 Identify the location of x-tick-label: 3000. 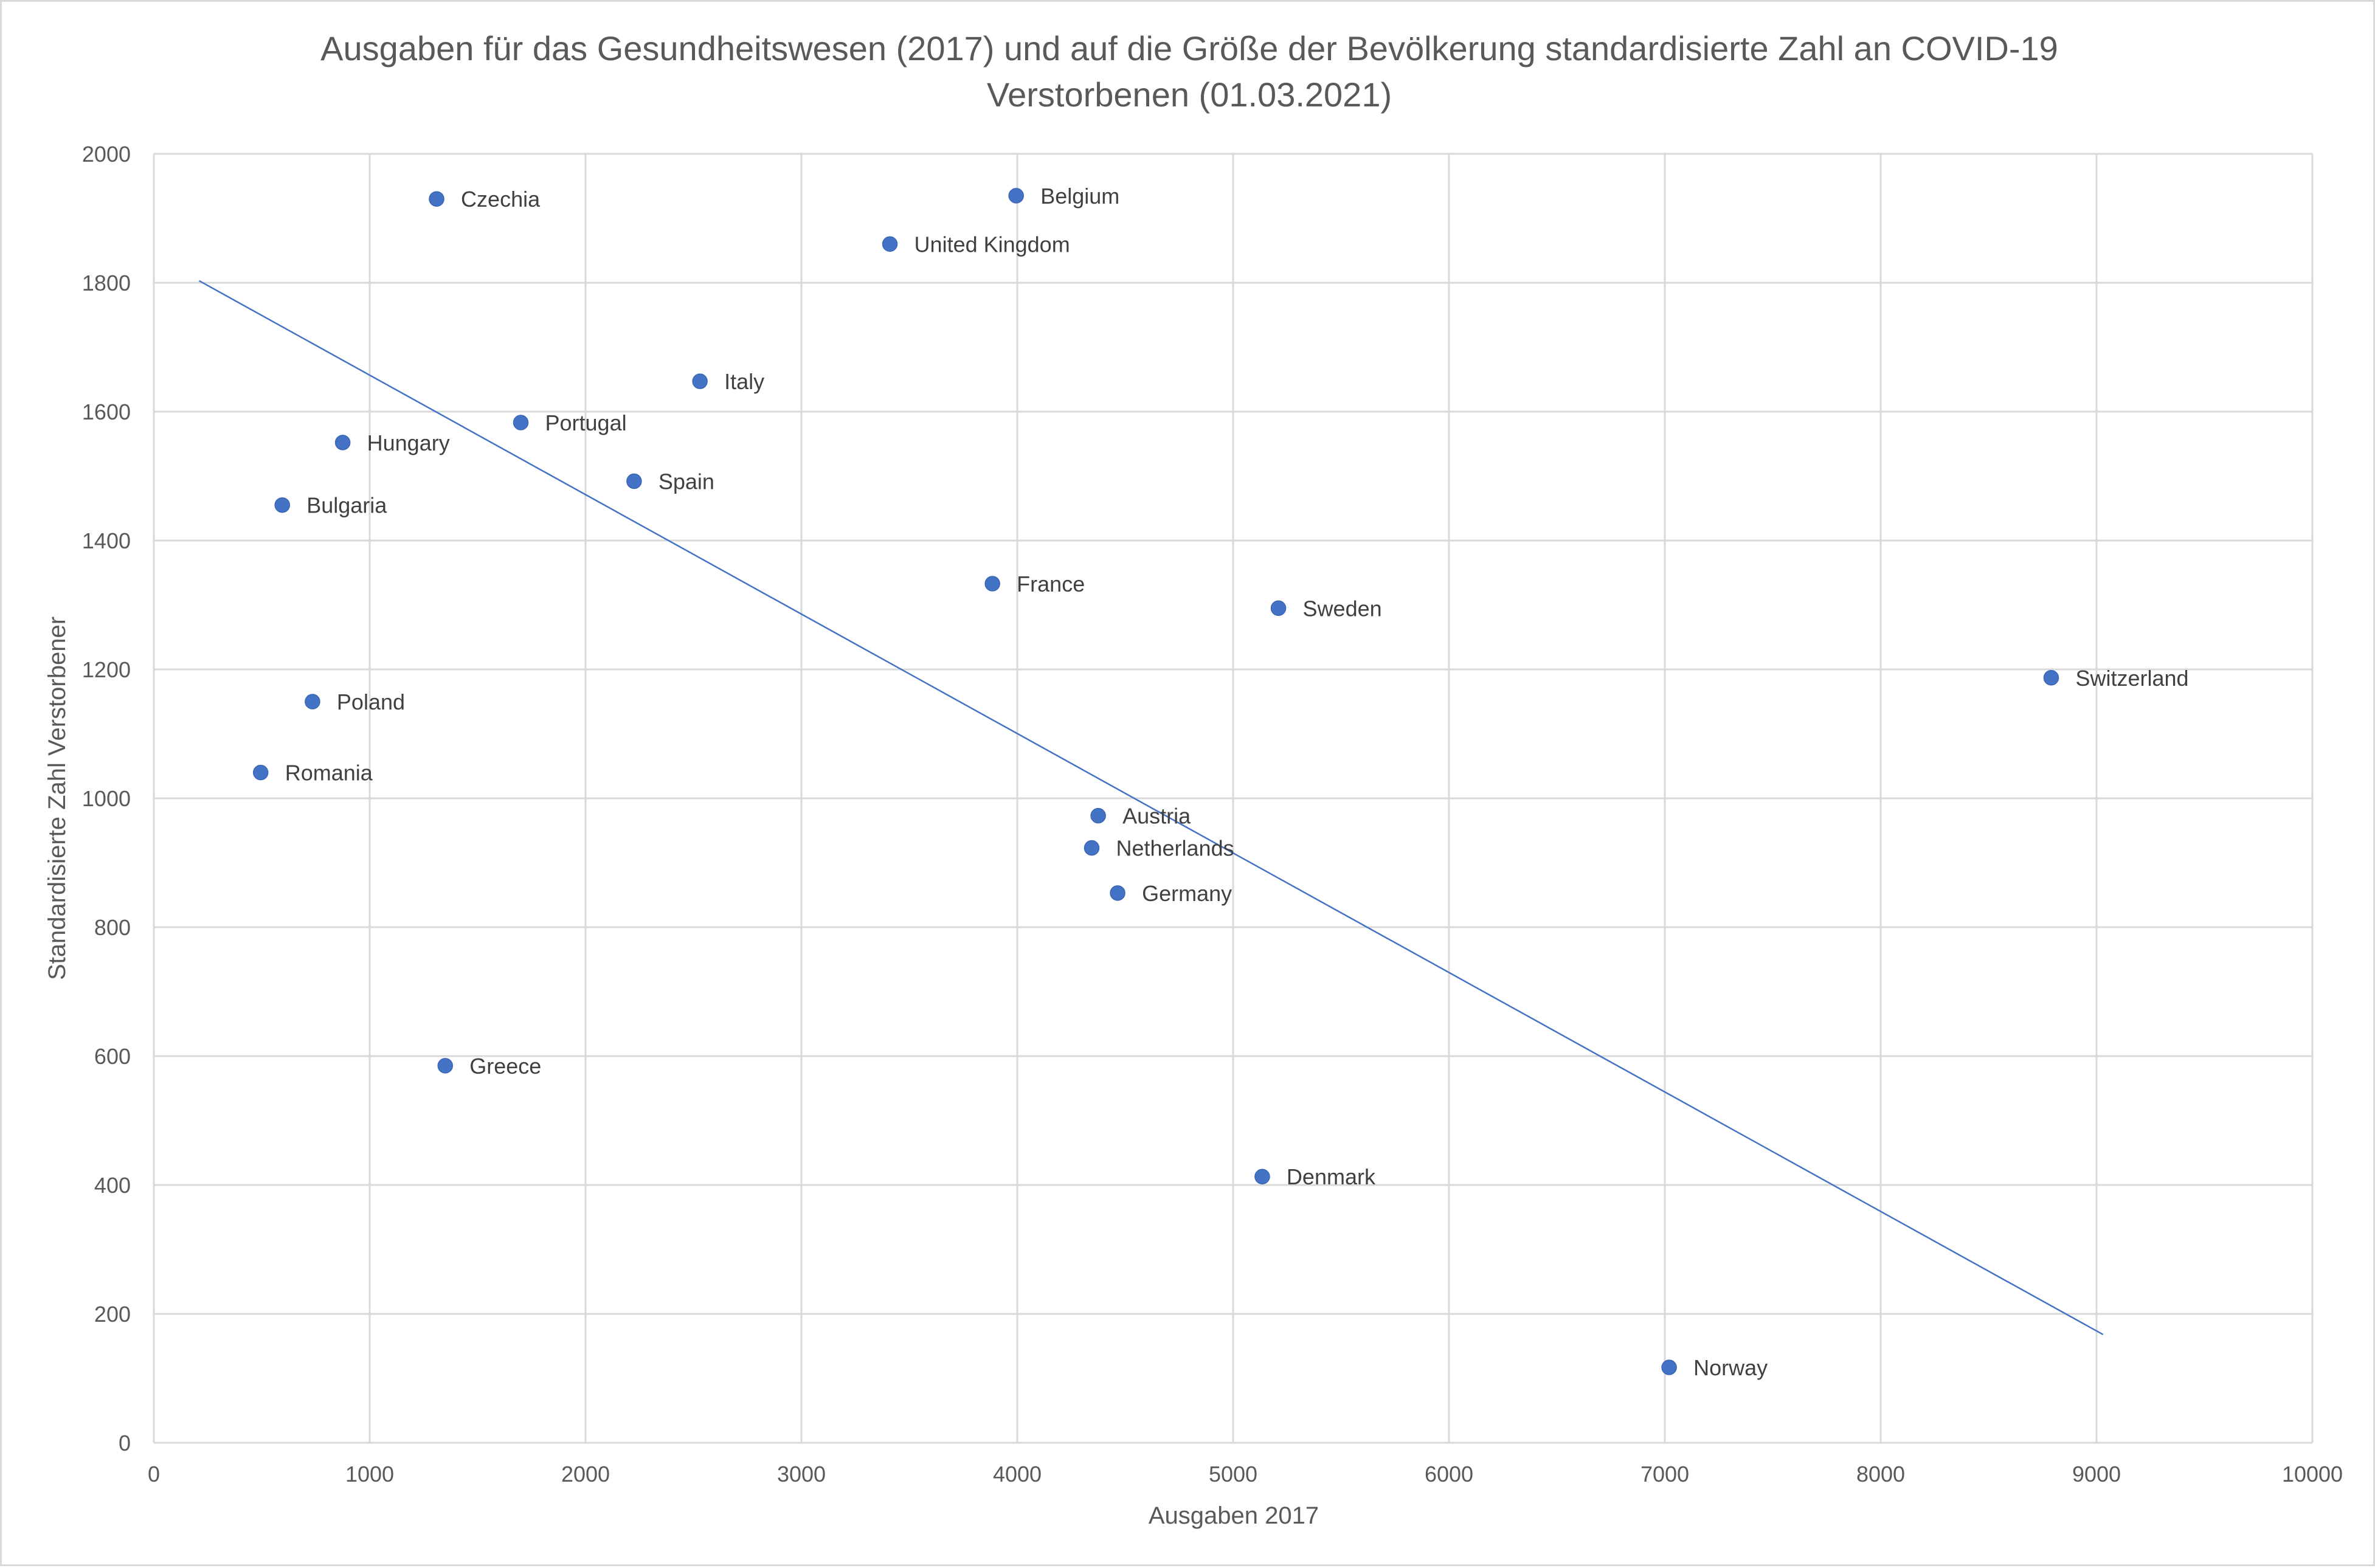
(801, 1474).